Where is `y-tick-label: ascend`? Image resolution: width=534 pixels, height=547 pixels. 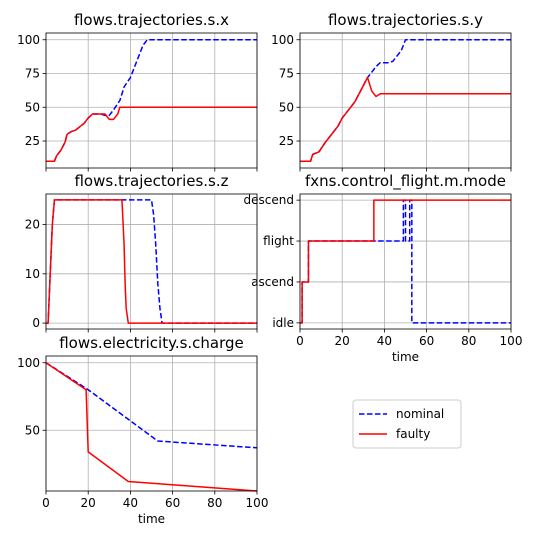 y-tick-label: ascend is located at coordinates (272, 282).